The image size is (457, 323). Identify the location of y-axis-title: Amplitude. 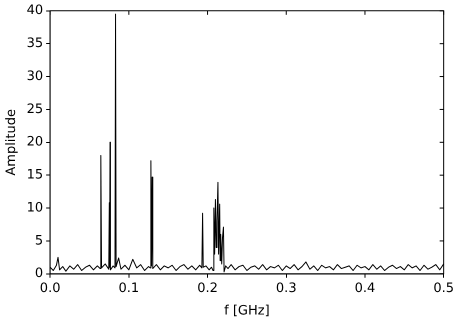
(12, 142).